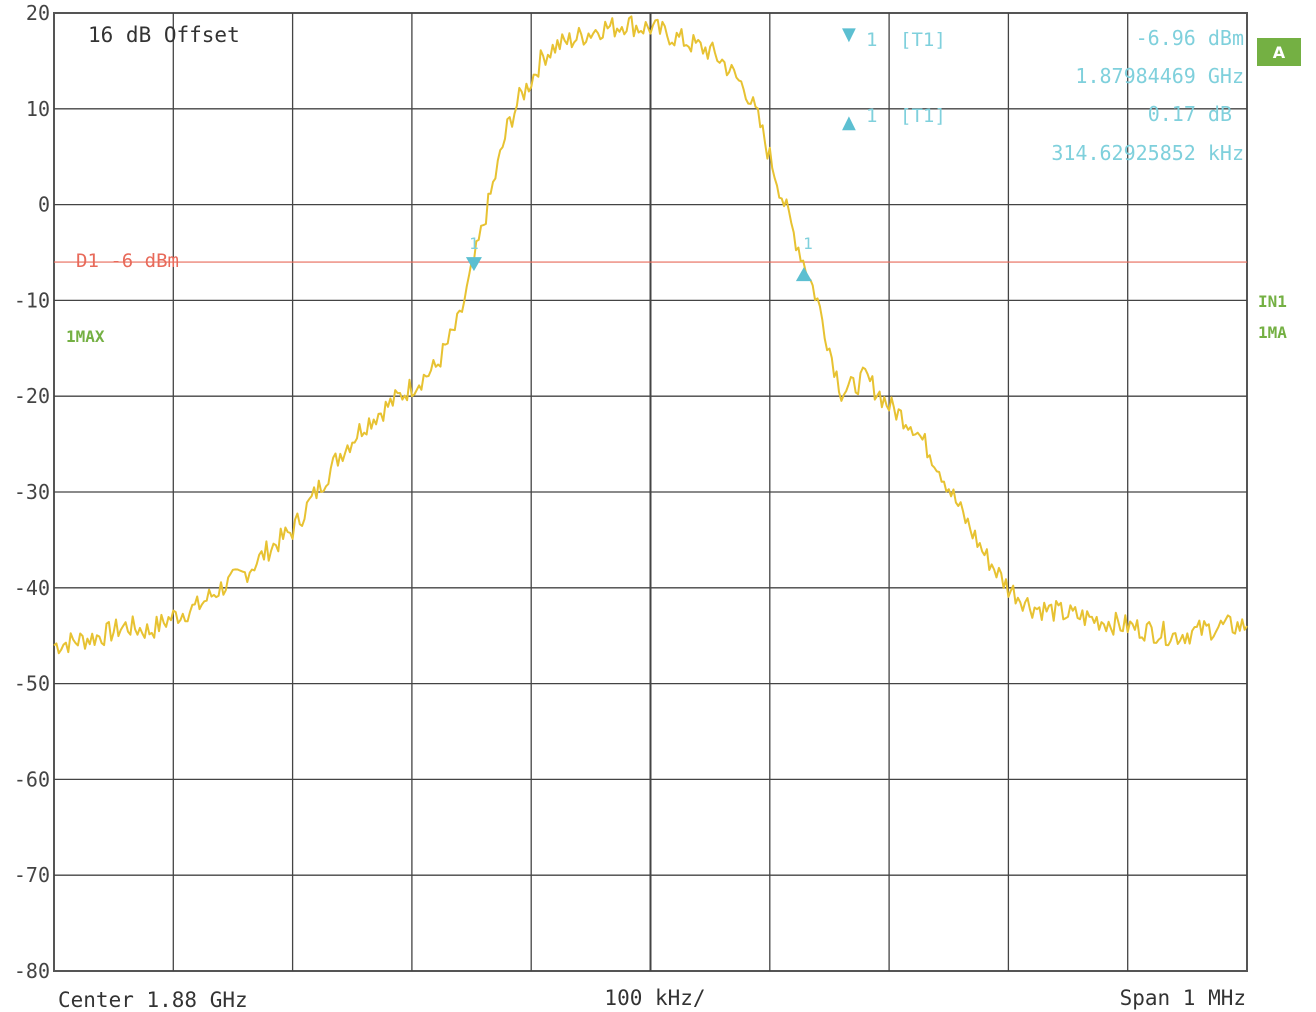 This screenshot has width=1316, height=1012. What do you see at coordinates (654, 998) in the screenshot?
I see `per-division-label: 100 kHz/` at bounding box center [654, 998].